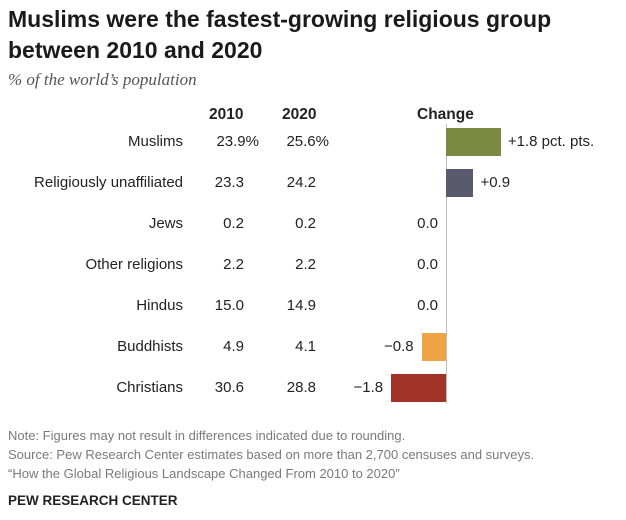  I want to click on chart-subtitle: % of the world’s population, so click(102, 79).